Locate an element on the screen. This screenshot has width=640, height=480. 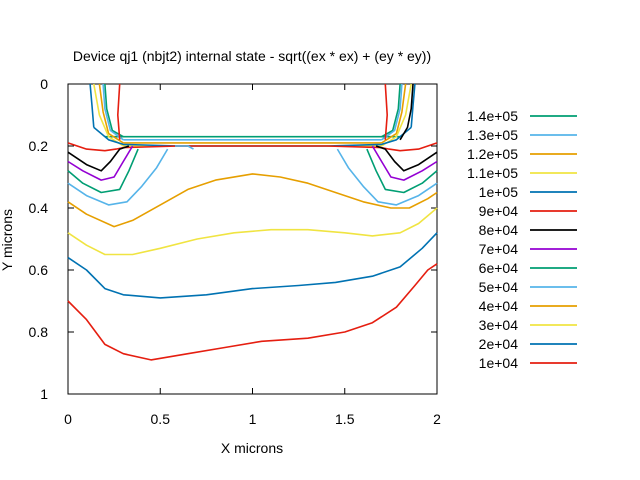
legend-label: 3e+04 is located at coordinates (499, 325).